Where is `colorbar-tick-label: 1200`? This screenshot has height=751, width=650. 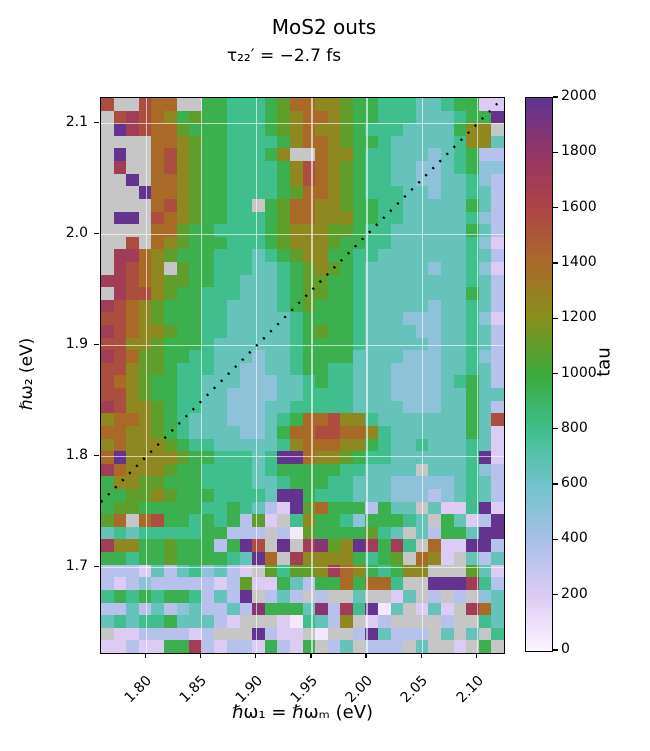 colorbar-tick-label: 1200 is located at coordinates (579, 317).